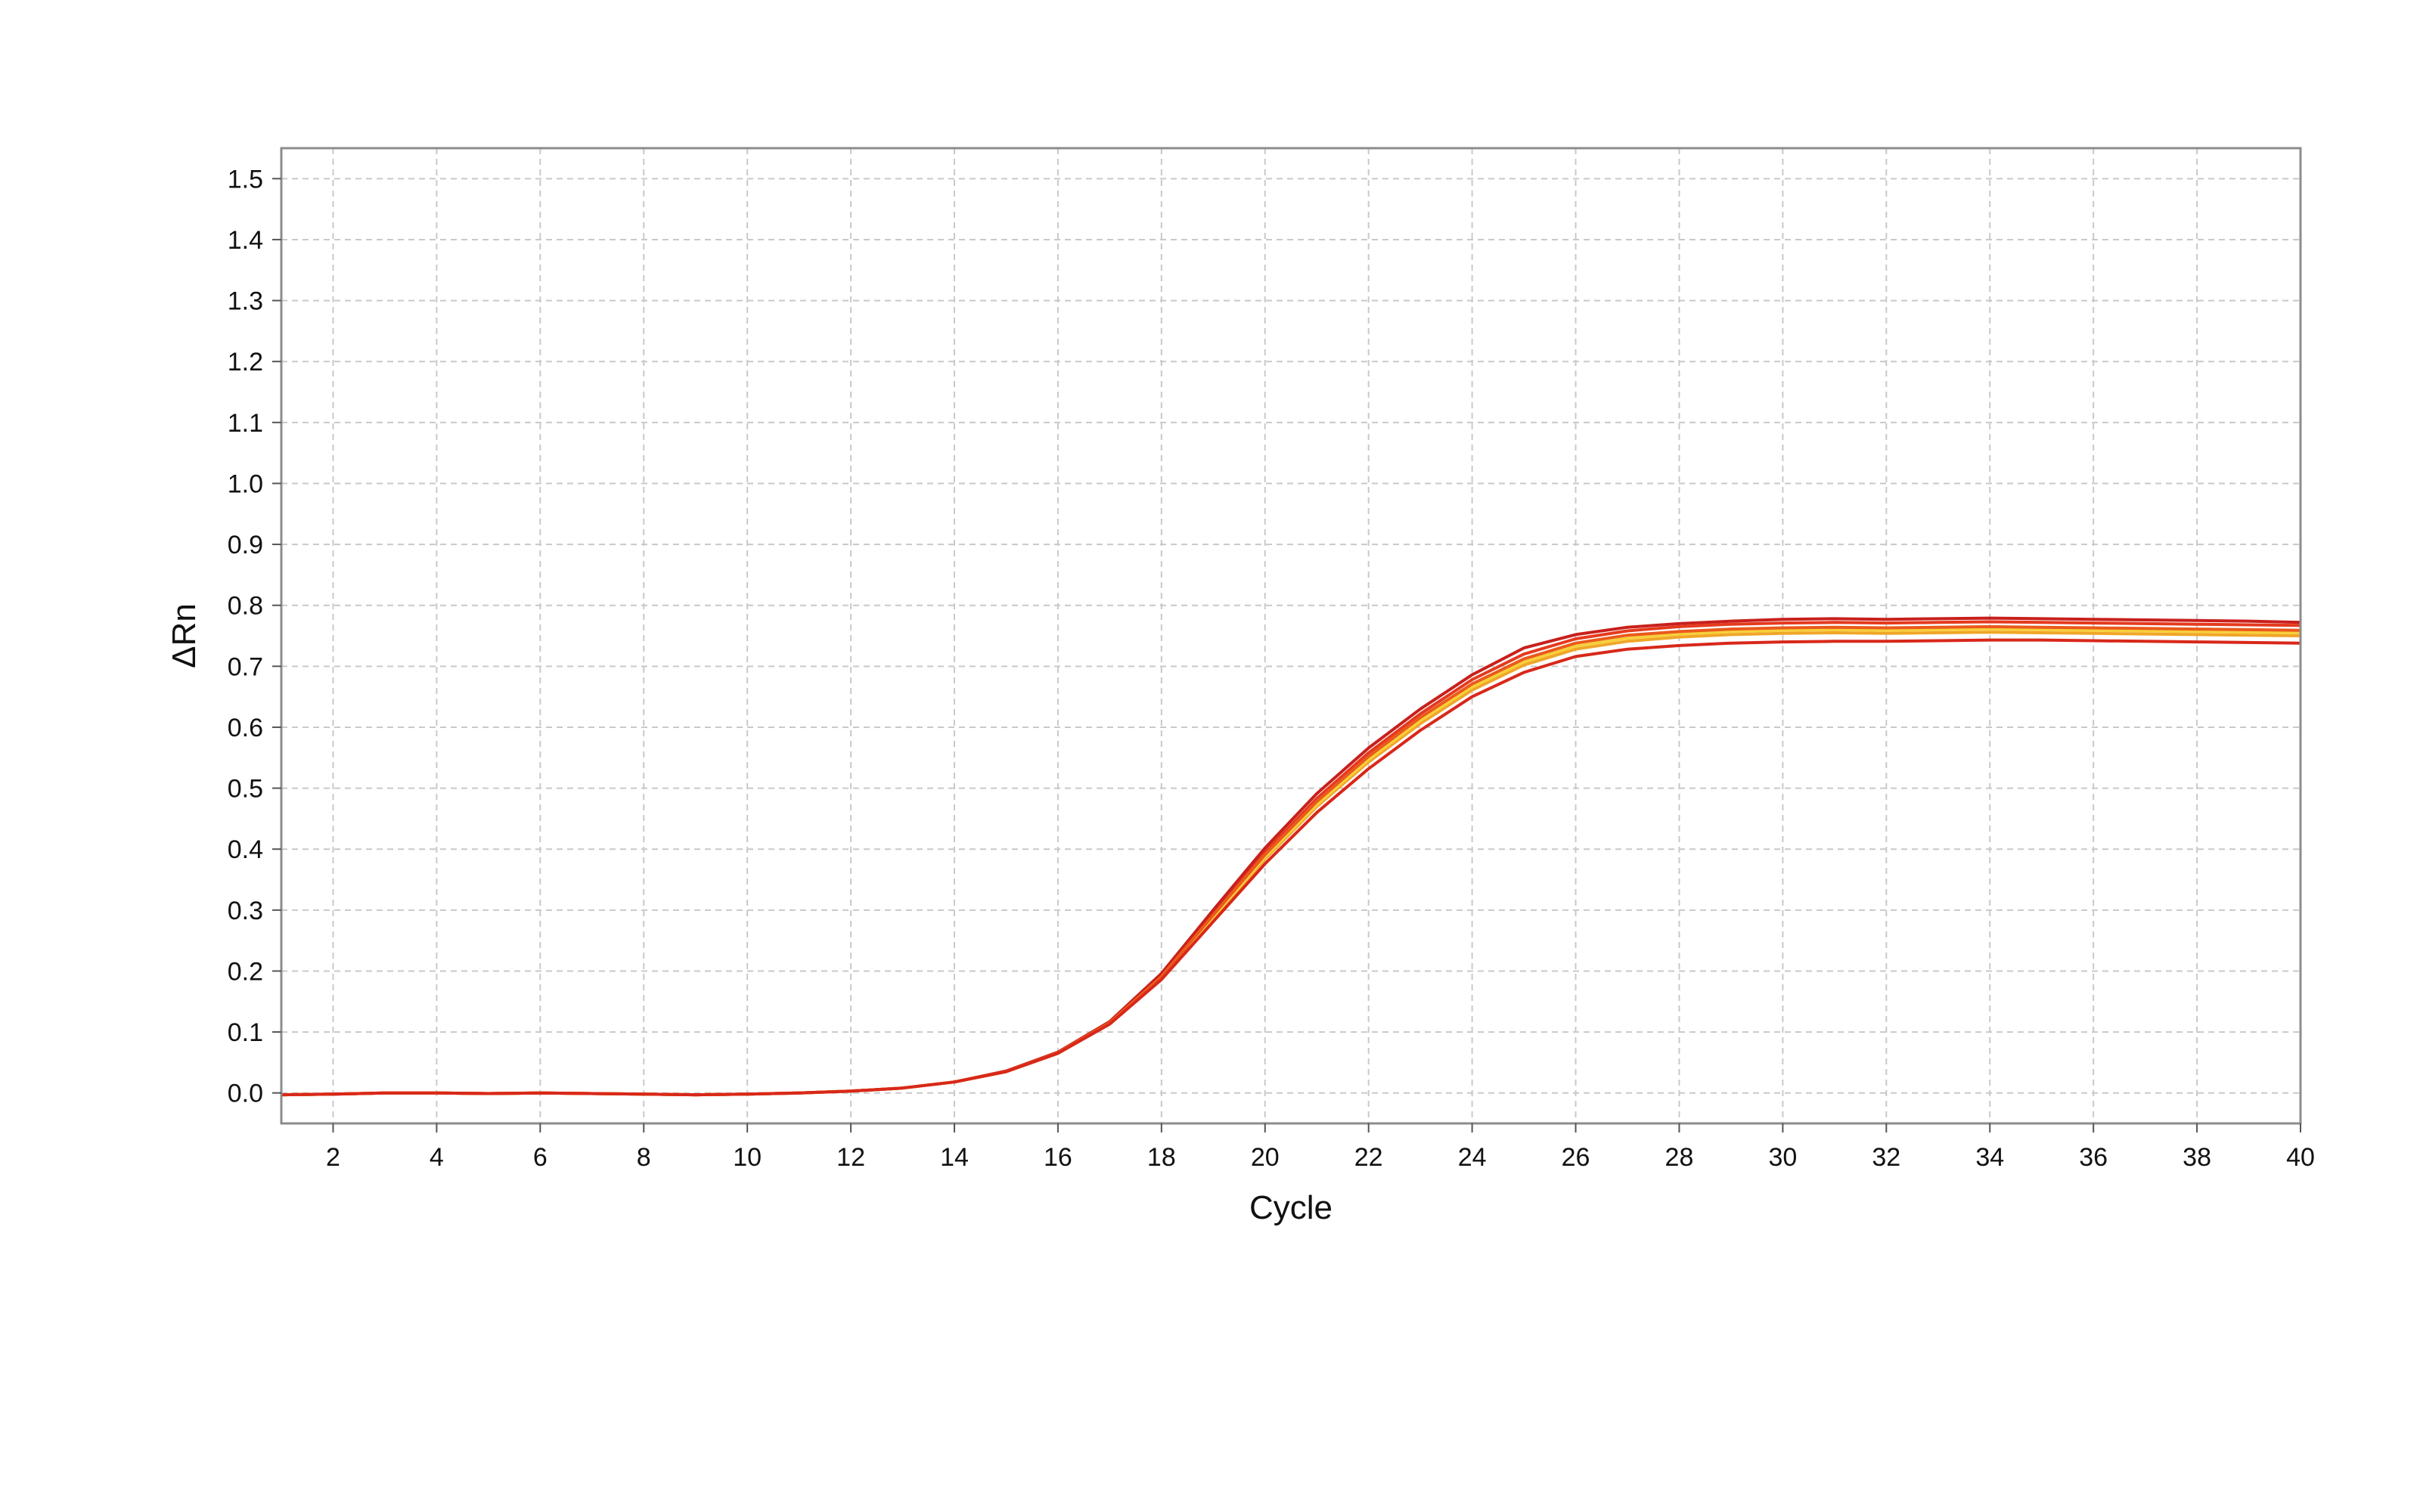 This screenshot has width=2420, height=1512. Describe the element at coordinates (245, 728) in the screenshot. I see `y-tick-label: 0.6` at that location.